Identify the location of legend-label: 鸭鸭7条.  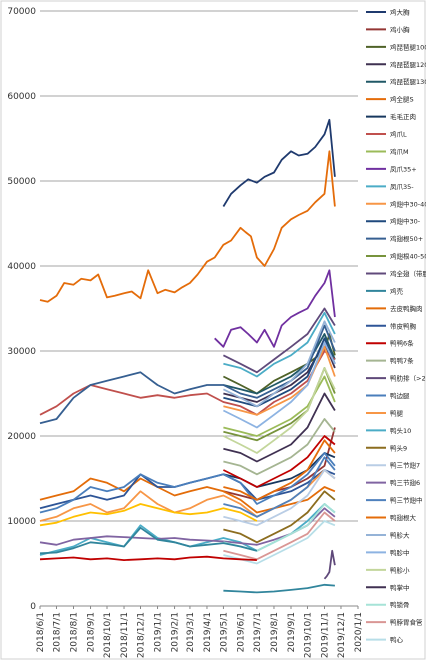
(402, 360).